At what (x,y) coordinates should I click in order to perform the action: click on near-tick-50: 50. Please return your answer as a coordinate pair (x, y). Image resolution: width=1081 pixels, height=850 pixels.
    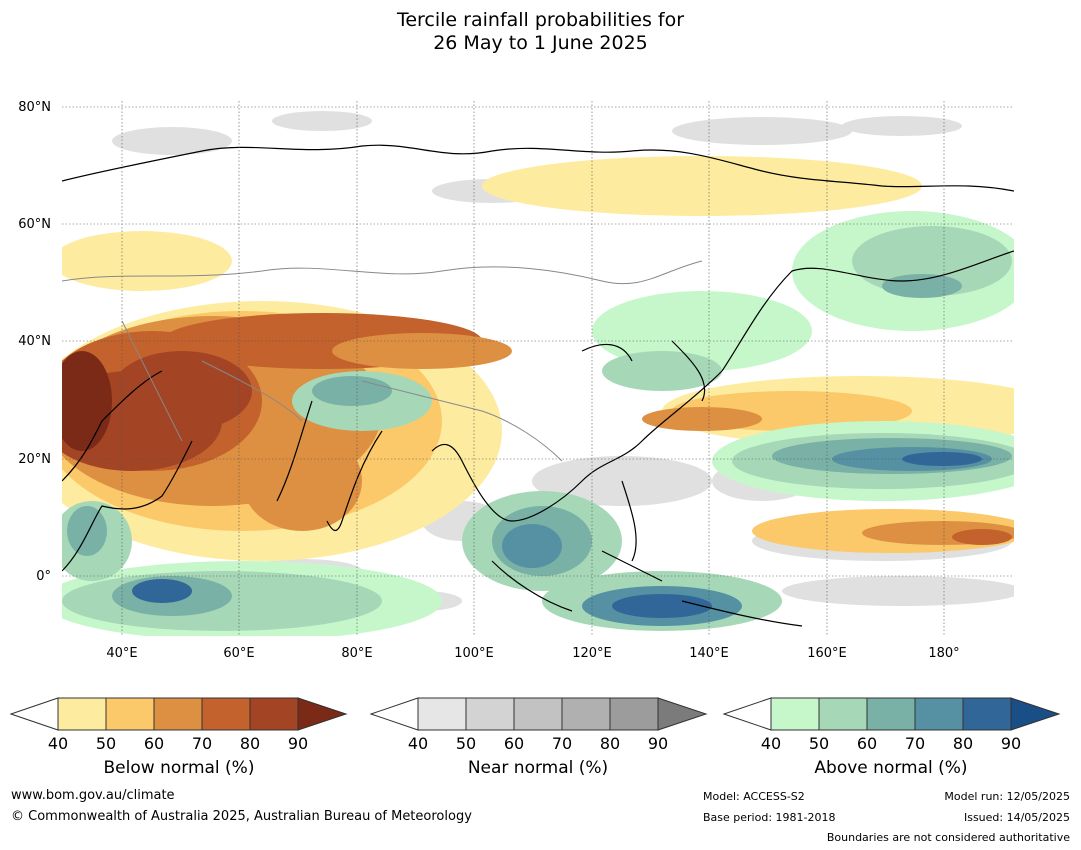
    Looking at the image, I should click on (466, 743).